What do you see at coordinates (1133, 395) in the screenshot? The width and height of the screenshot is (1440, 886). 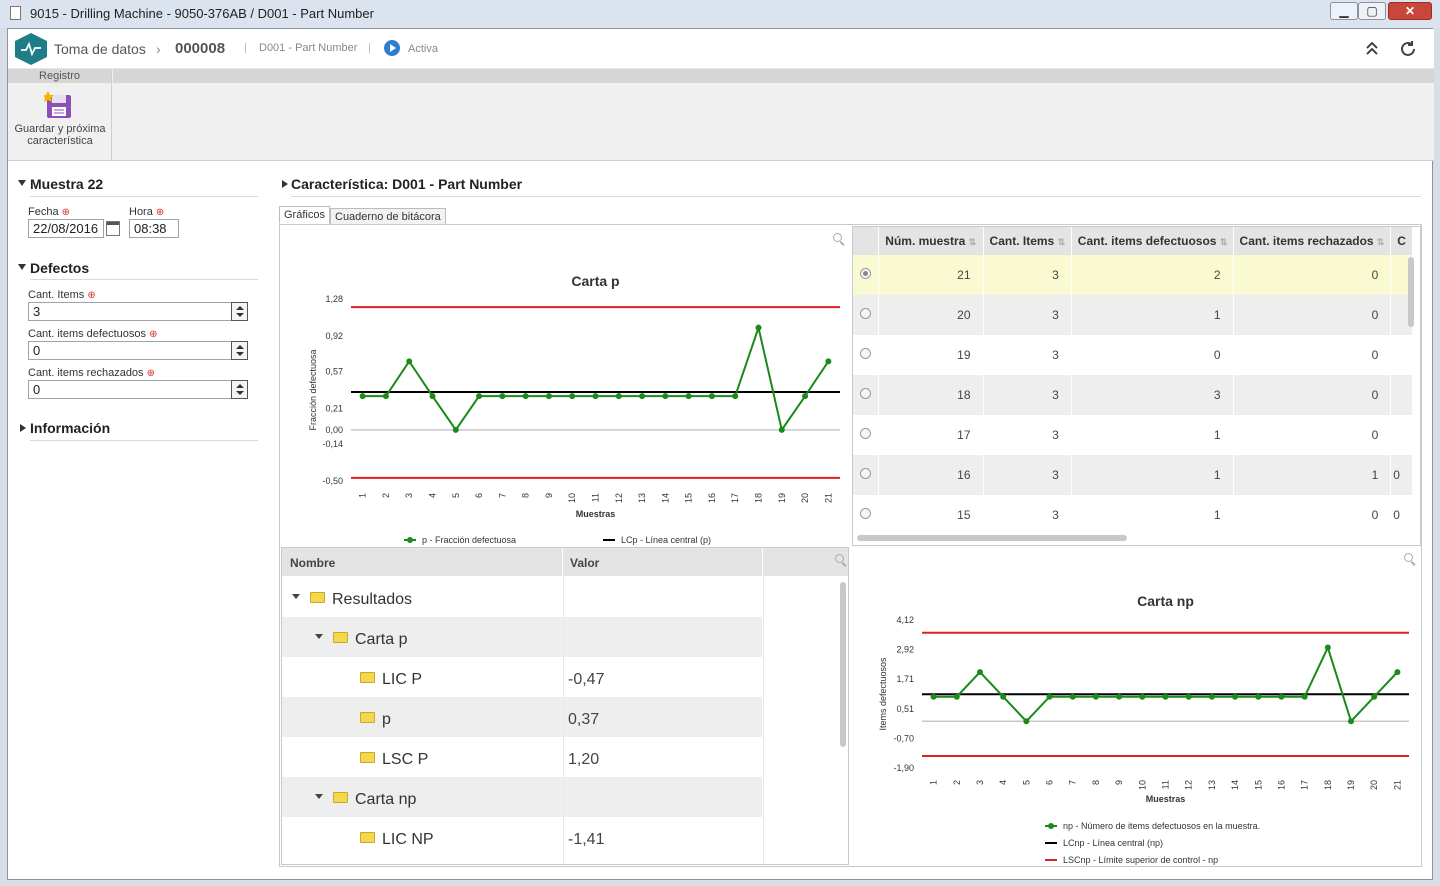 I see `table-row: 18 3 3 0` at bounding box center [1133, 395].